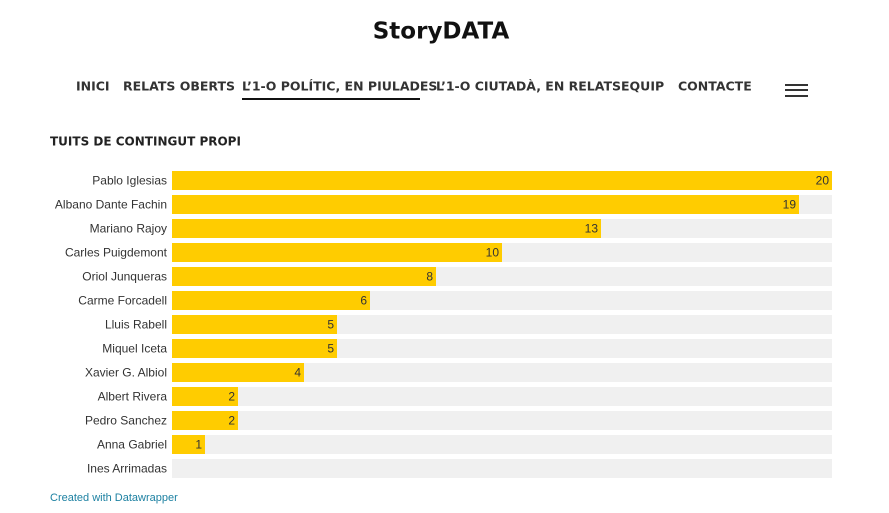  Describe the element at coordinates (429, 277) in the screenshot. I see `value-label: 8` at that location.